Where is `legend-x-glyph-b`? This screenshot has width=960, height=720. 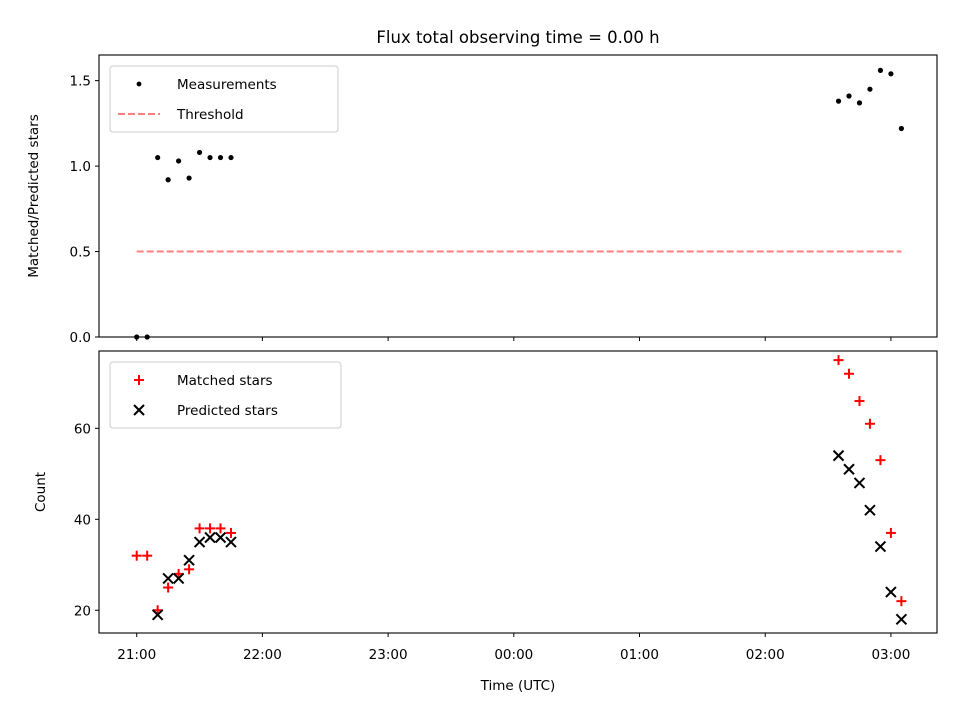 legend-x-glyph-b is located at coordinates (139, 410).